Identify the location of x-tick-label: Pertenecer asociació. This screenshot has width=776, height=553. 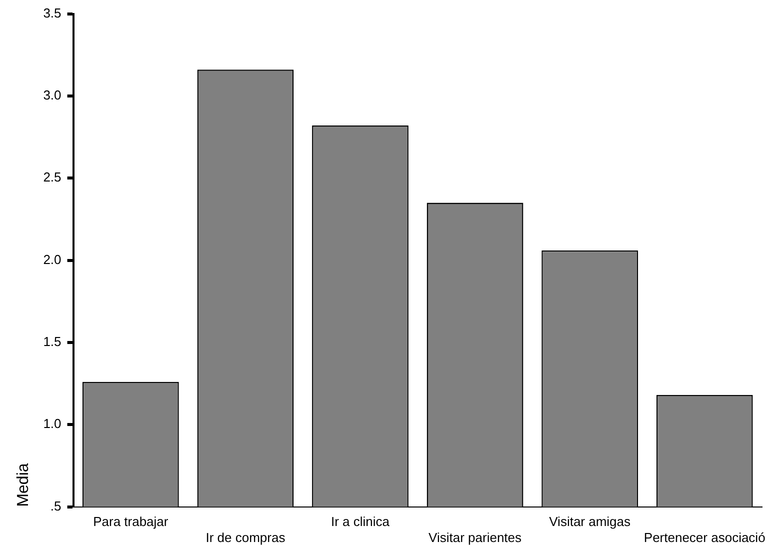
(705, 537).